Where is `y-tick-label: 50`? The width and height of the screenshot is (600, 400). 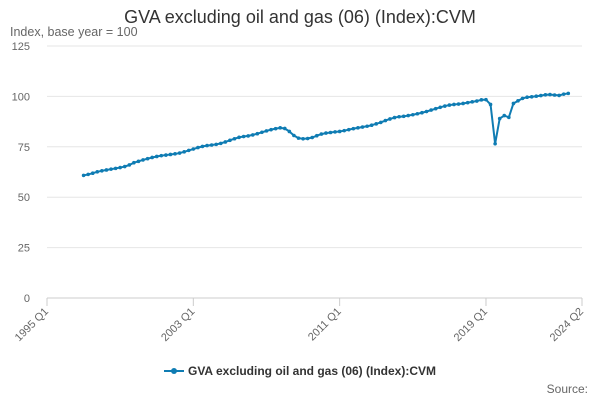 y-tick-label: 50 is located at coordinates (24, 198).